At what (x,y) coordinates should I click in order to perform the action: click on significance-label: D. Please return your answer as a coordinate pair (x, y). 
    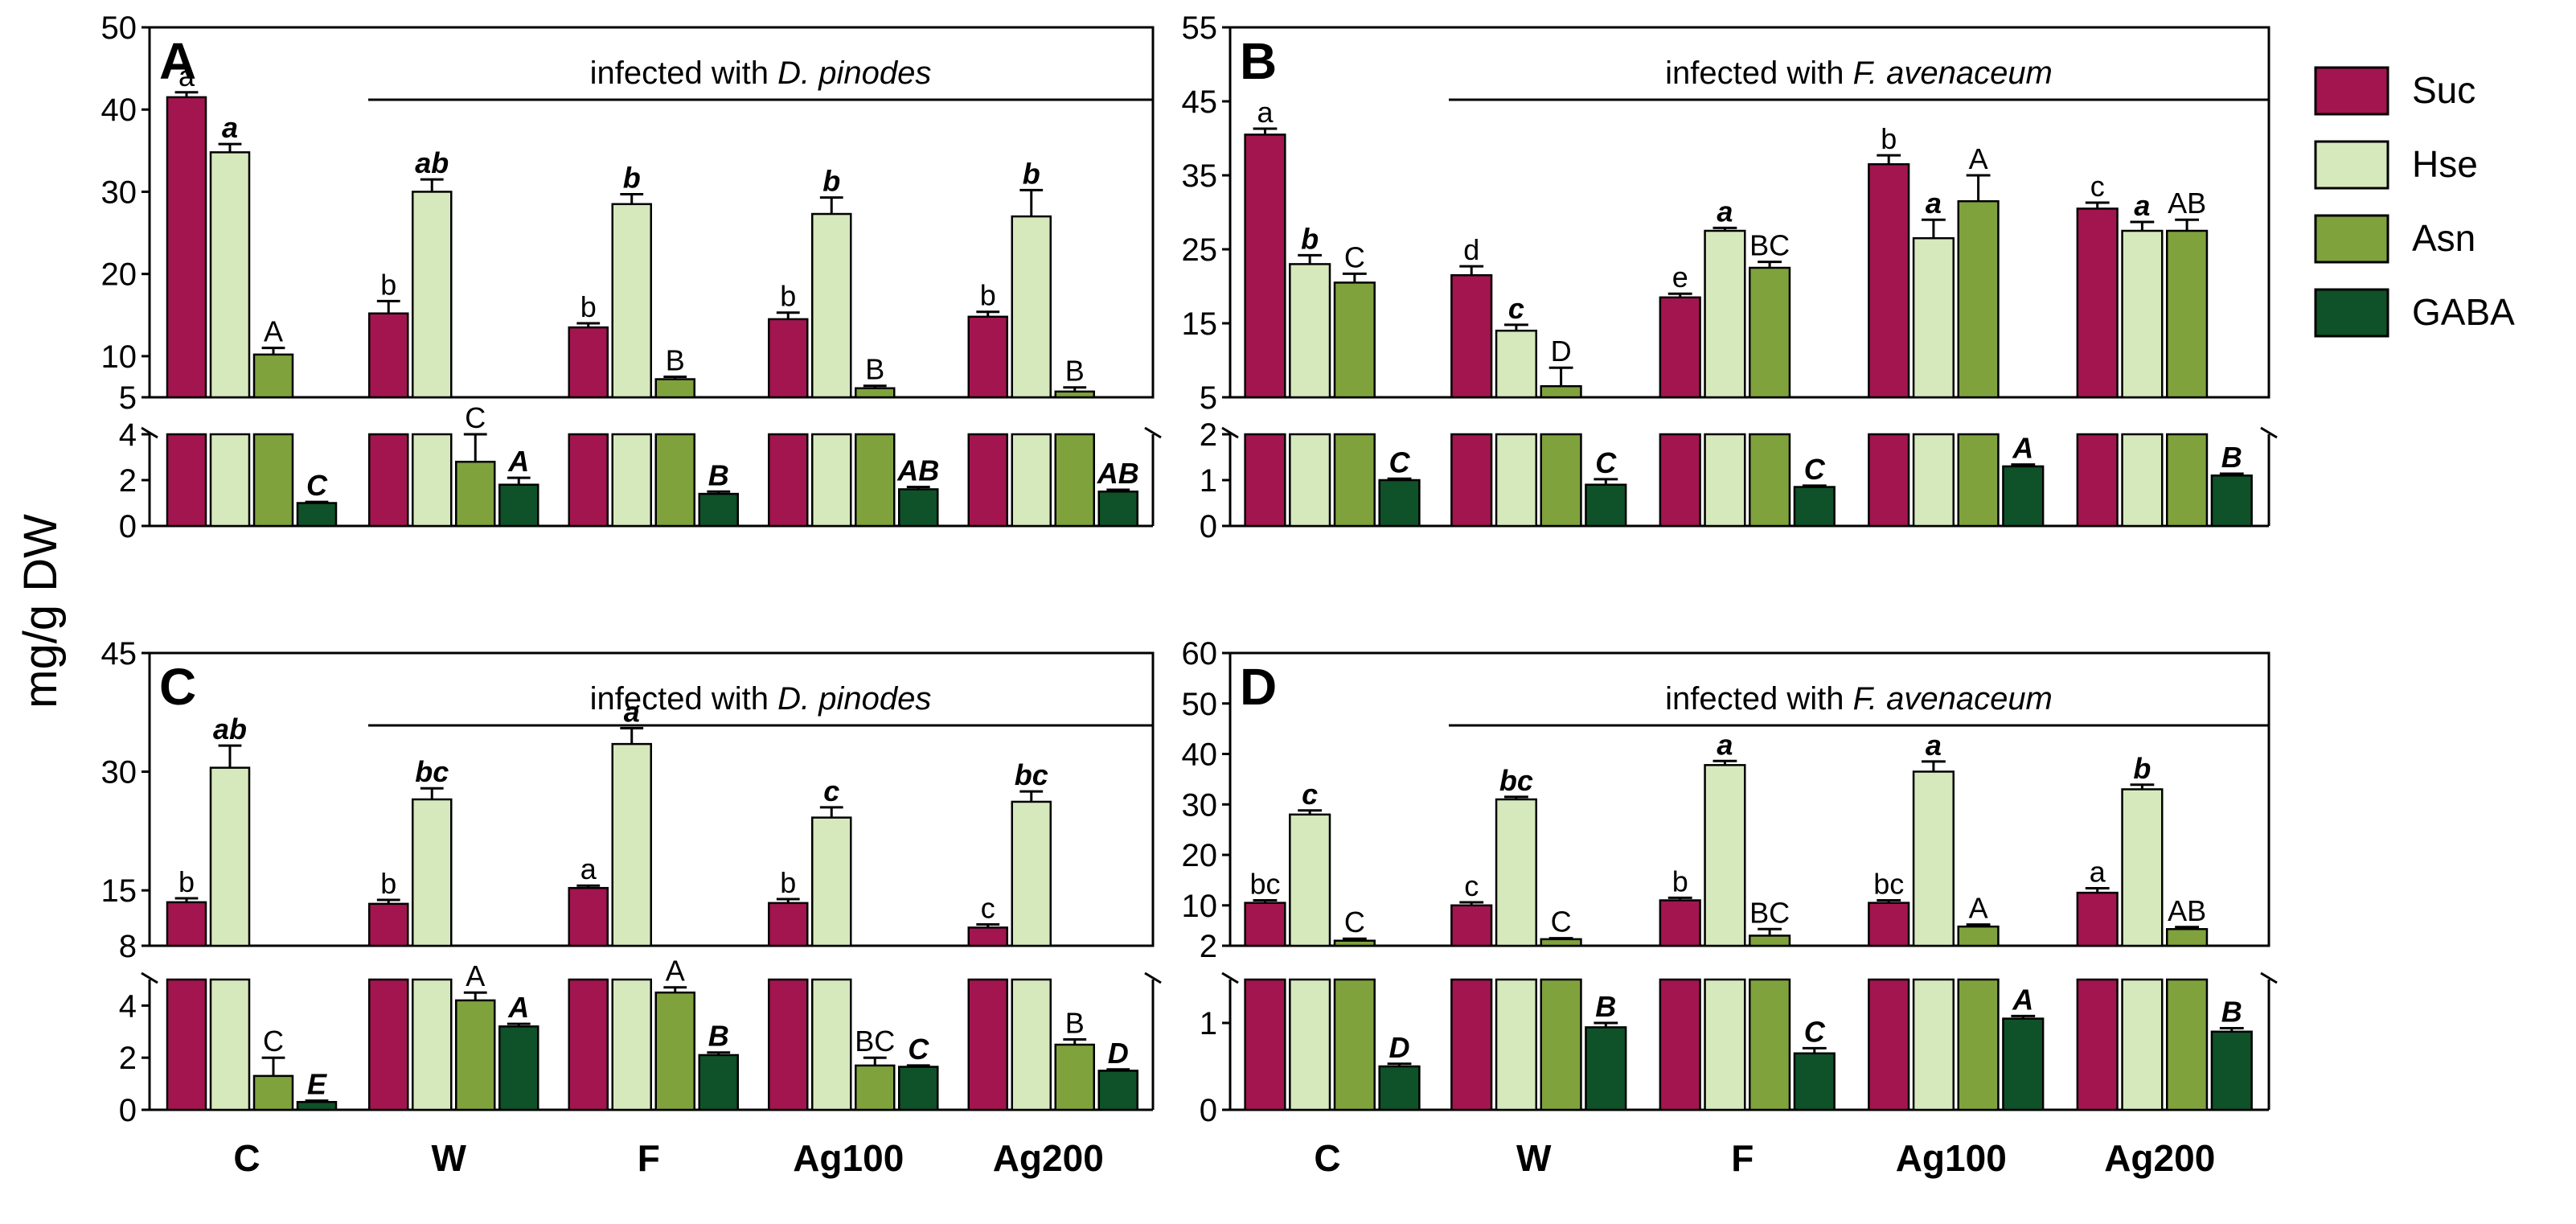
    Looking at the image, I should click on (1399, 1047).